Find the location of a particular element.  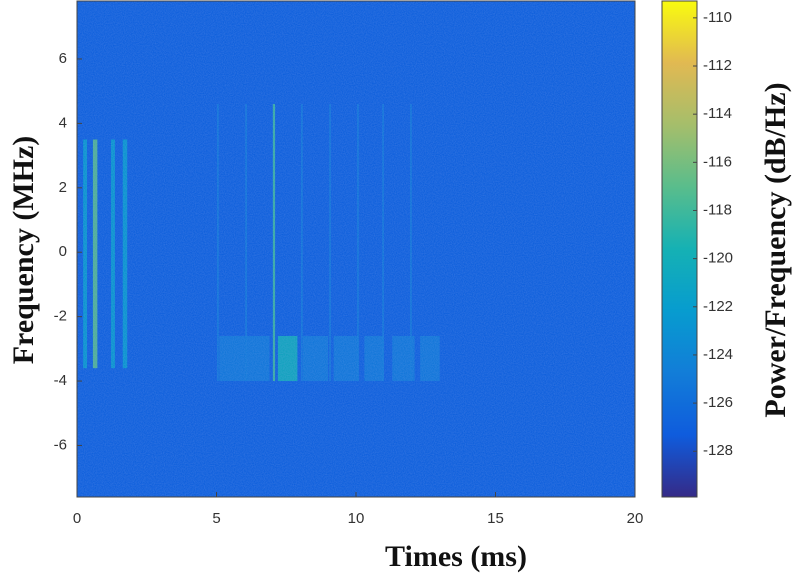

colorbar-tick-label: -124 is located at coordinates (718, 354).